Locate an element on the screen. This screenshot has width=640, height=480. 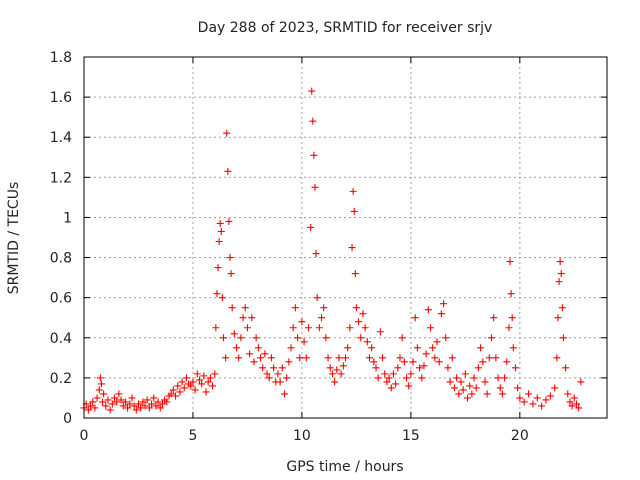
y-tick-label: 0.6 is located at coordinates (61, 299).